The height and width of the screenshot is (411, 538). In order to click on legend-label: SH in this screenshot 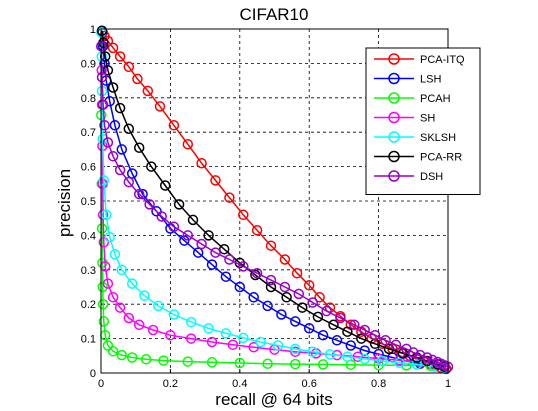, I will do `click(427, 119)`.